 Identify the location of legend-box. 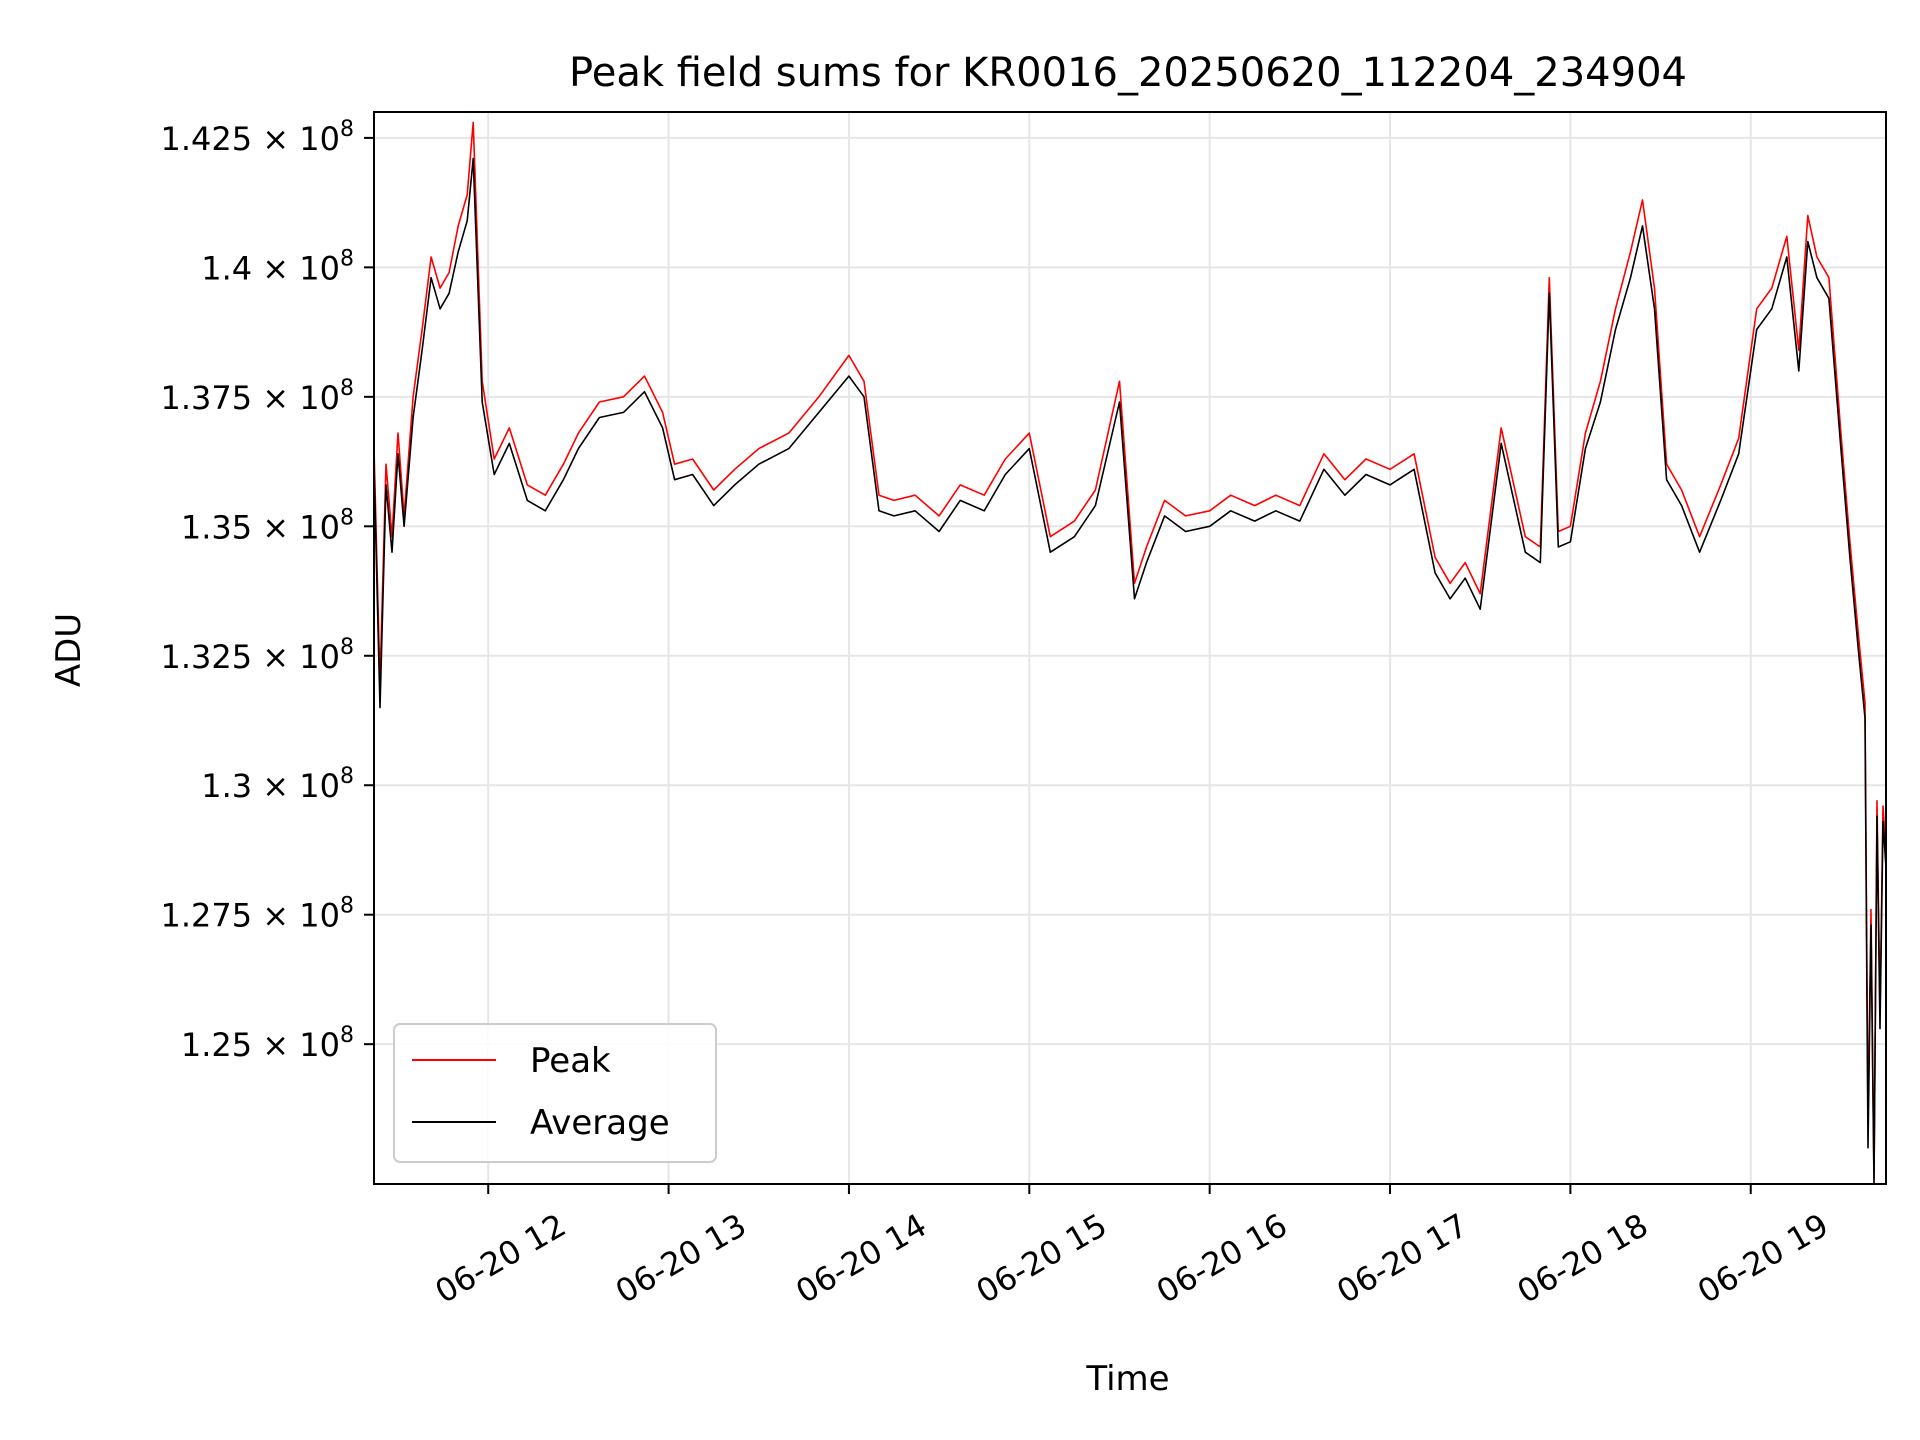
(555, 1093).